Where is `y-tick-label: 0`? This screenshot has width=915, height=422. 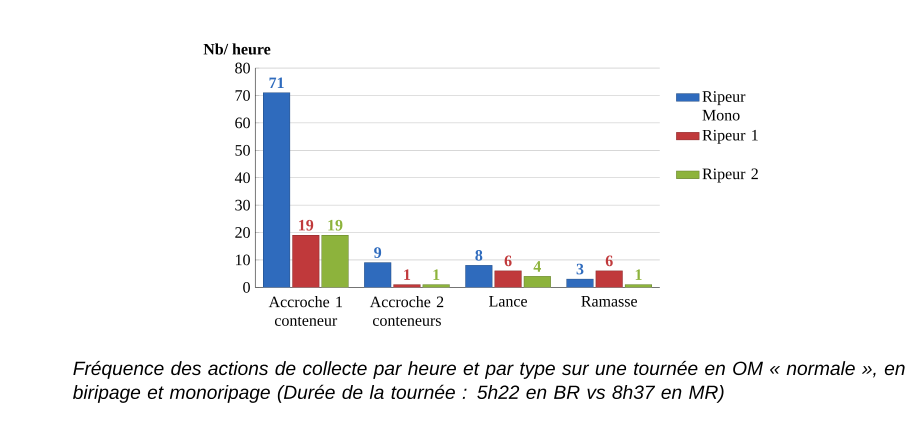 y-tick-label: 0 is located at coordinates (246, 287).